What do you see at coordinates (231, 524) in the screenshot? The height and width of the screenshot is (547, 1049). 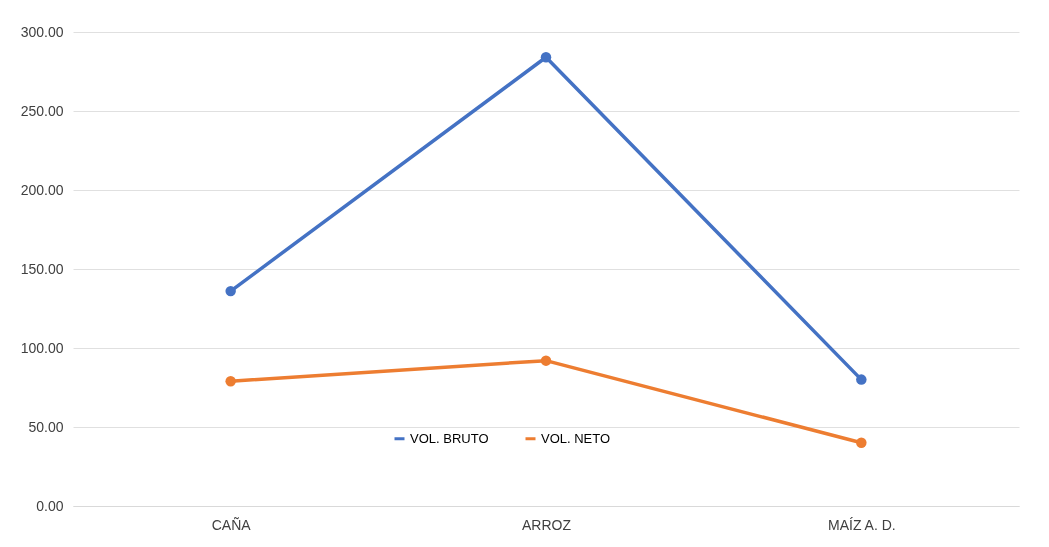 I see `x-tick-label: CAÑA` at bounding box center [231, 524].